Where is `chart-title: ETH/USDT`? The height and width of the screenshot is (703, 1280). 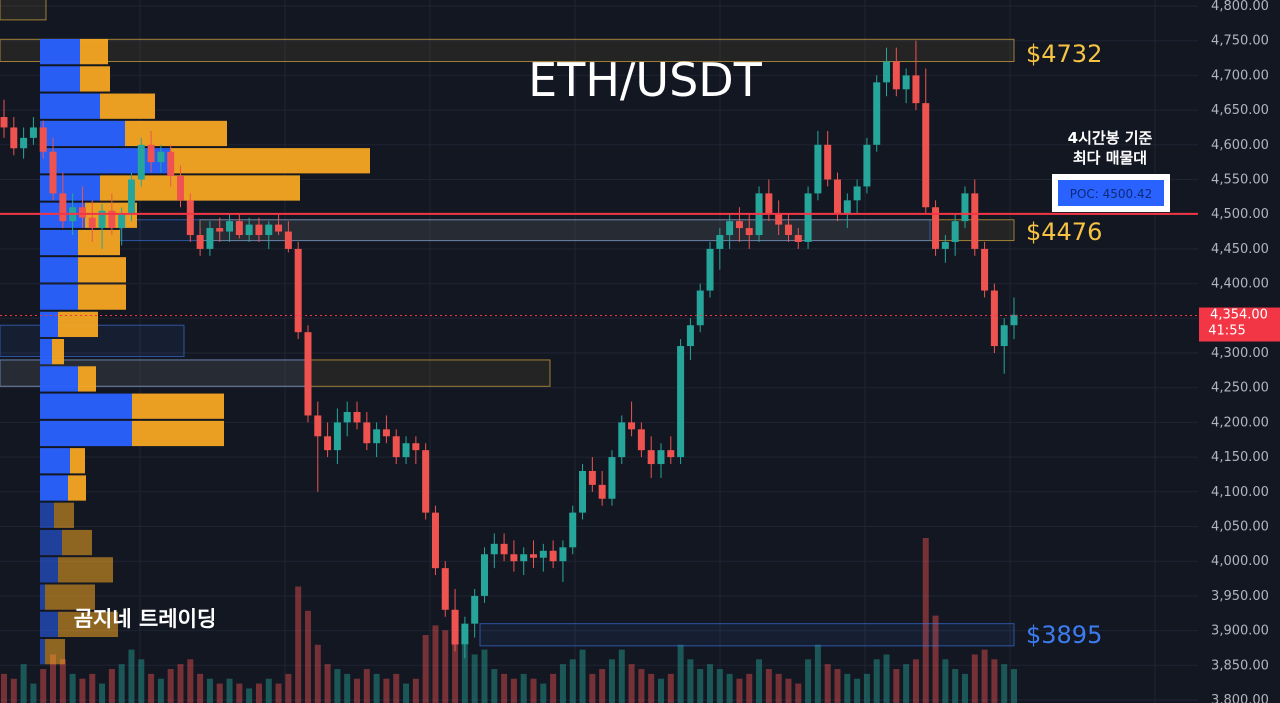
chart-title: ETH/USDT is located at coordinates (645, 80).